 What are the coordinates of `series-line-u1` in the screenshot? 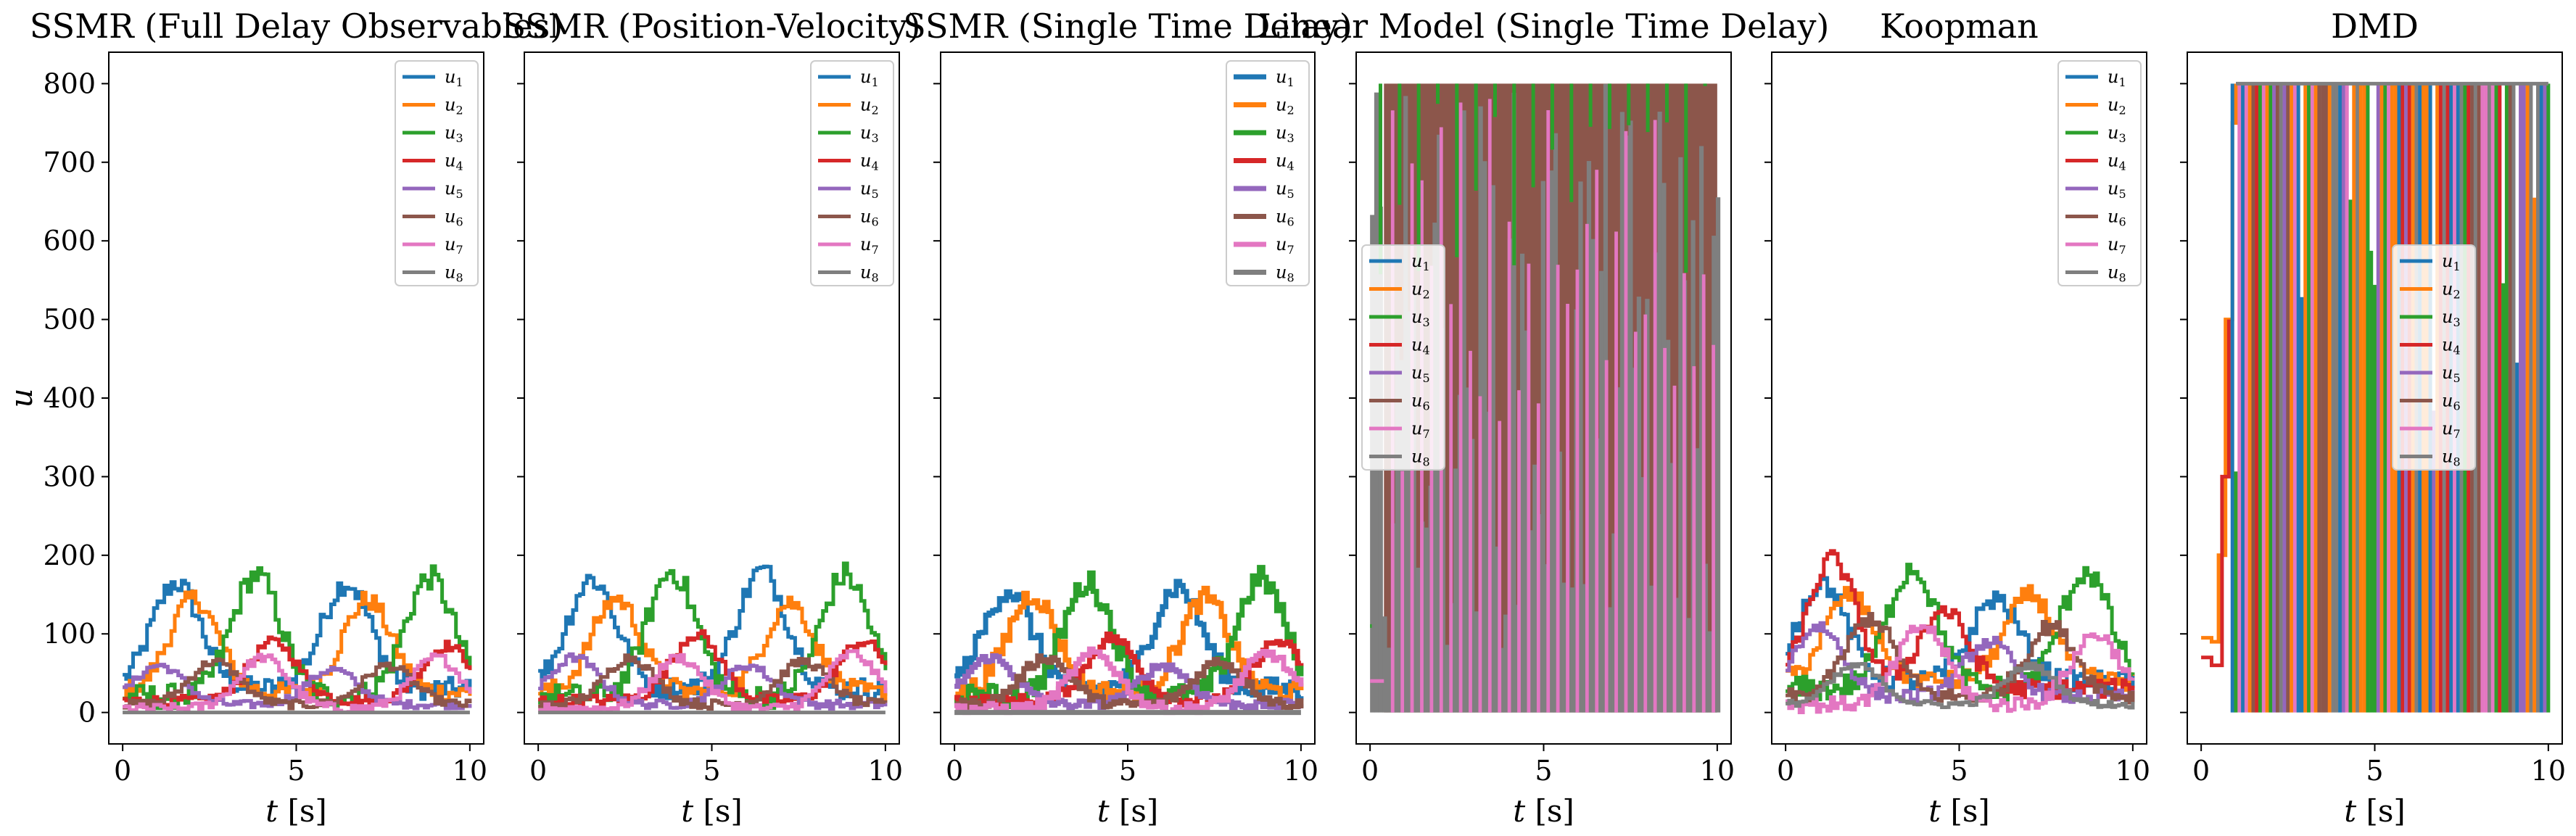 It's located at (1129, 639).